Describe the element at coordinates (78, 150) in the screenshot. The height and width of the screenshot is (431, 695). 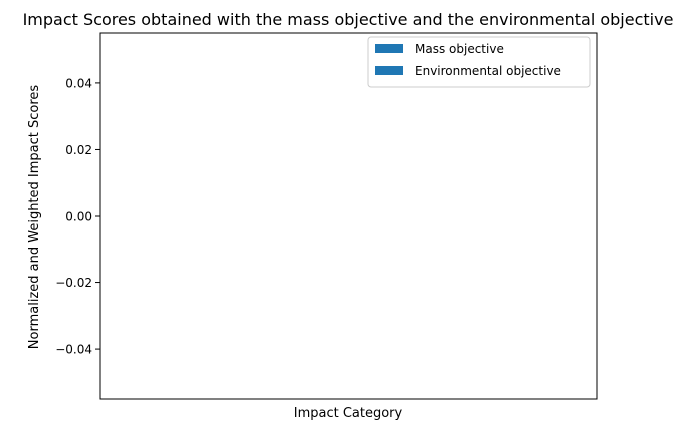
I see `y-tick-label: 0.02` at that location.